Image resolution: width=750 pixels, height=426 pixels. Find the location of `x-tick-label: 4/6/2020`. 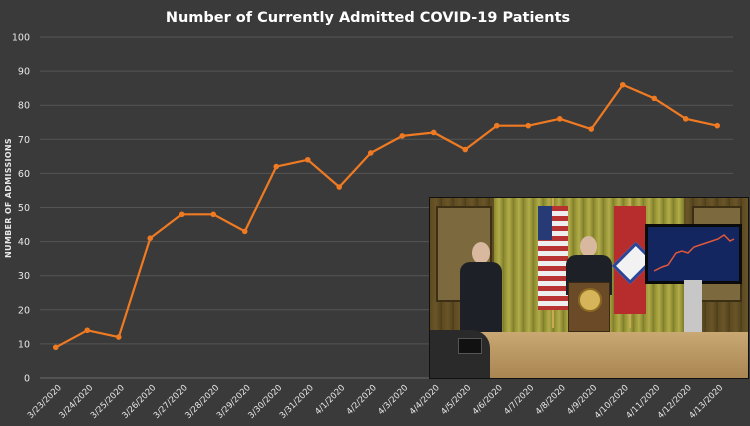

x-tick-label: 4/6/2020 is located at coordinates (488, 400).